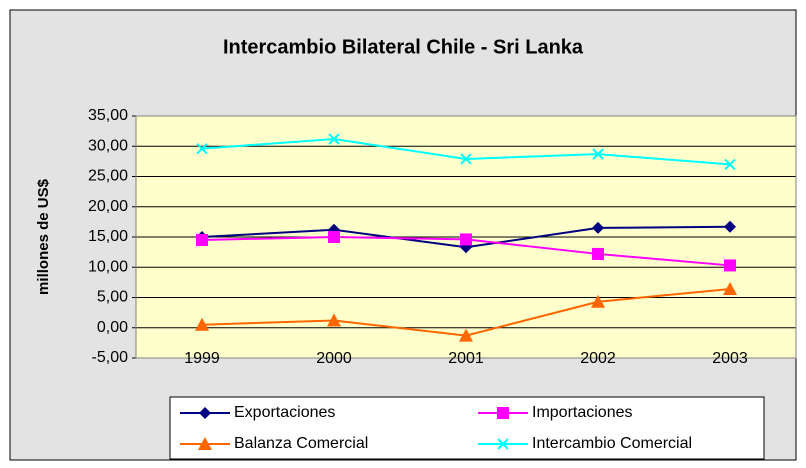  I want to click on y-tick-label: 5,00, so click(112, 297).